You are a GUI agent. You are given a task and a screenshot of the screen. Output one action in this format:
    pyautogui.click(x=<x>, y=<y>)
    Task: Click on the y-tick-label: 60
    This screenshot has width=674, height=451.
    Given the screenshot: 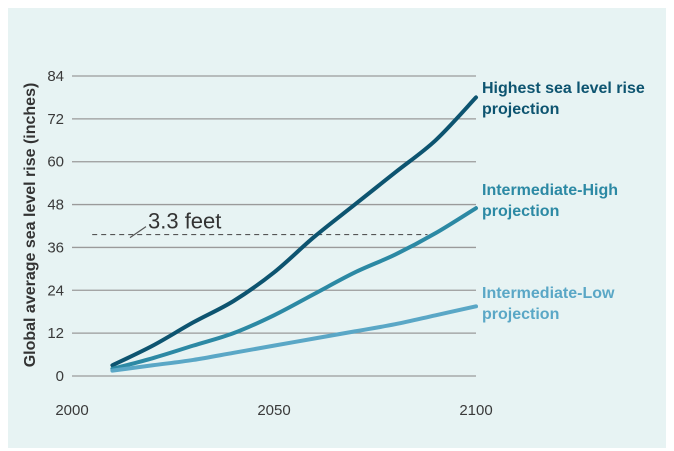 What is the action you would take?
    pyautogui.click(x=55, y=162)
    